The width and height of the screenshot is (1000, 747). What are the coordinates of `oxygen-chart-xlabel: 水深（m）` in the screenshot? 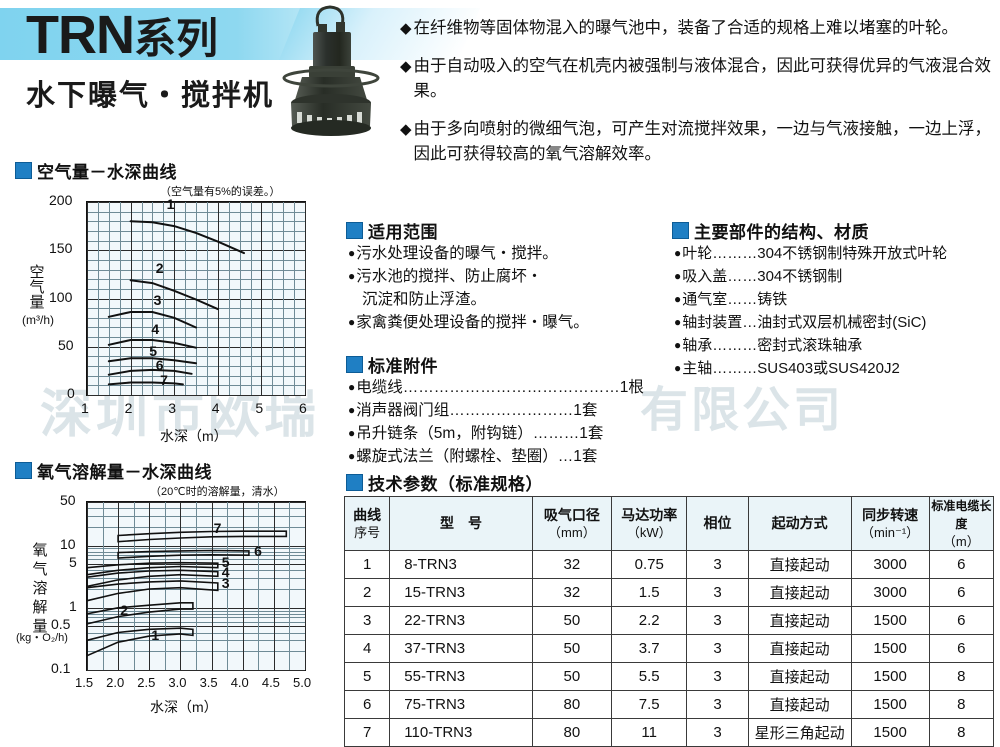 It's located at (184, 707).